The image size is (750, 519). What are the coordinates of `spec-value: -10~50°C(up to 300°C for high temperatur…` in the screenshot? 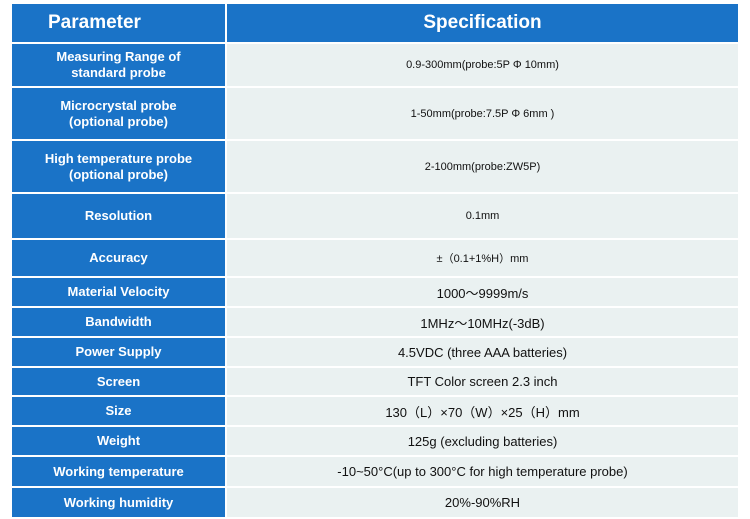 It's located at (482, 471).